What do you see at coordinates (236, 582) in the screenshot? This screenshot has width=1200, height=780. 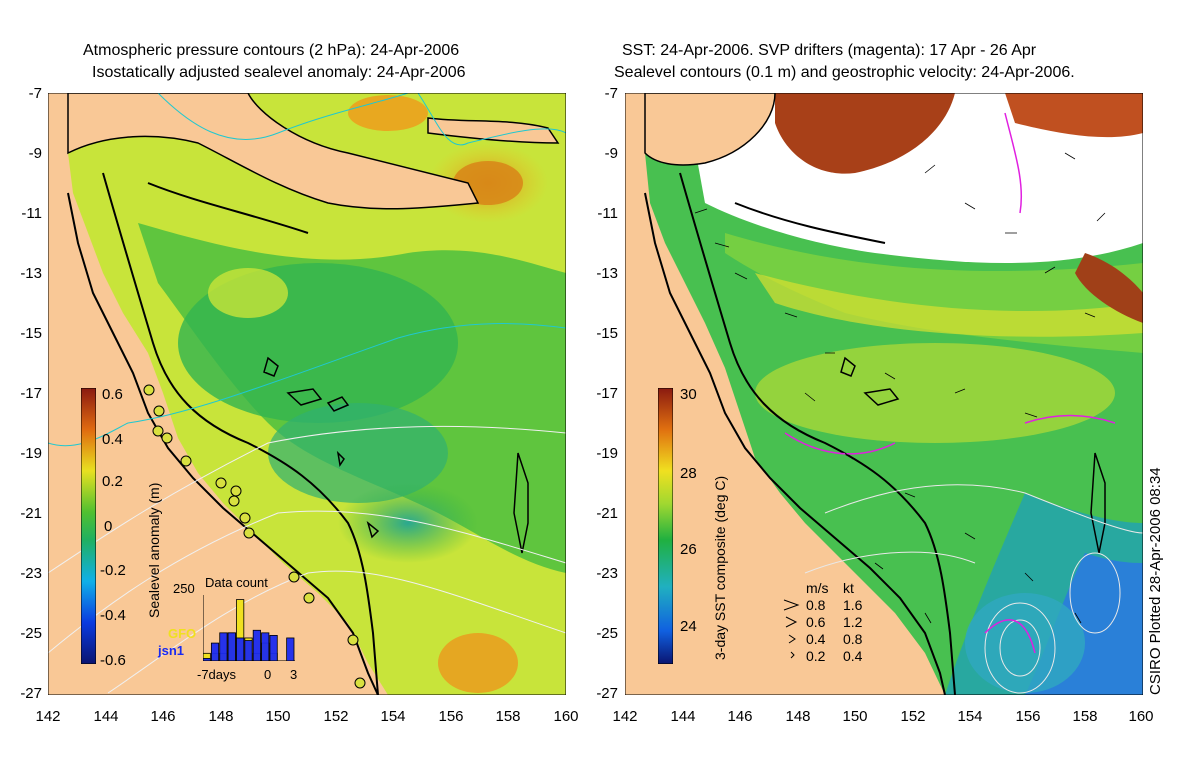 I see `inset-title: Data count` at bounding box center [236, 582].